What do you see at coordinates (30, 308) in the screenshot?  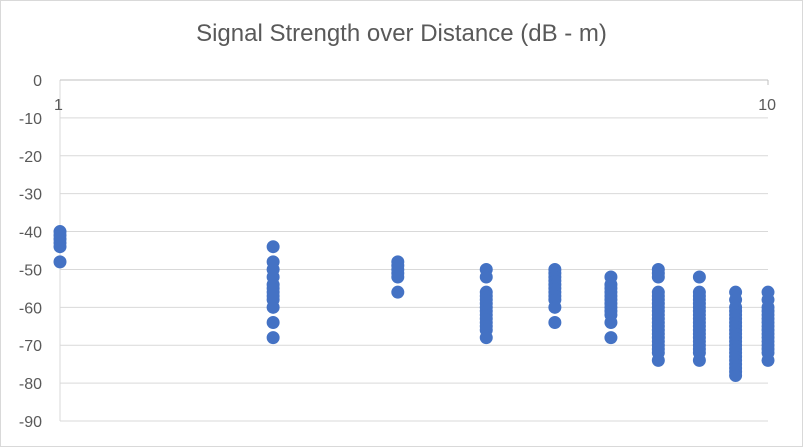 I see `y-tick-label: -60` at bounding box center [30, 308].